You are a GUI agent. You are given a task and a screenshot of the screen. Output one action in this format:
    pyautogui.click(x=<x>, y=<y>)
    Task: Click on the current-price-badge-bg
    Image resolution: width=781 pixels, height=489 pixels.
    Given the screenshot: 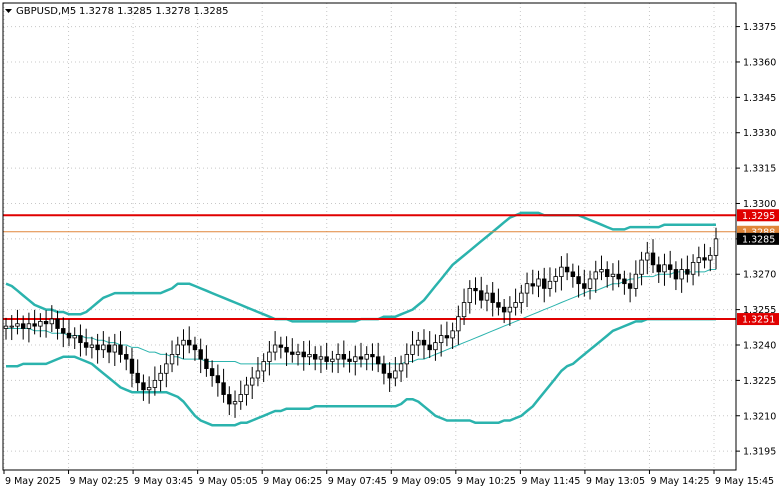 What is the action you would take?
    pyautogui.click(x=758, y=238)
    